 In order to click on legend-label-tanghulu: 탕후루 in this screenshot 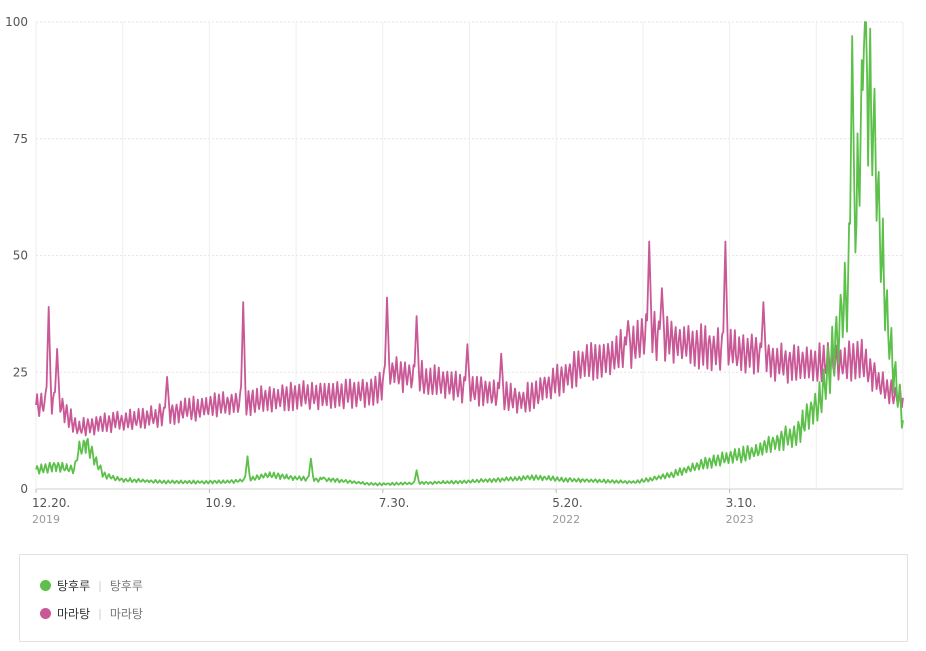, I will do `click(74, 586)`.